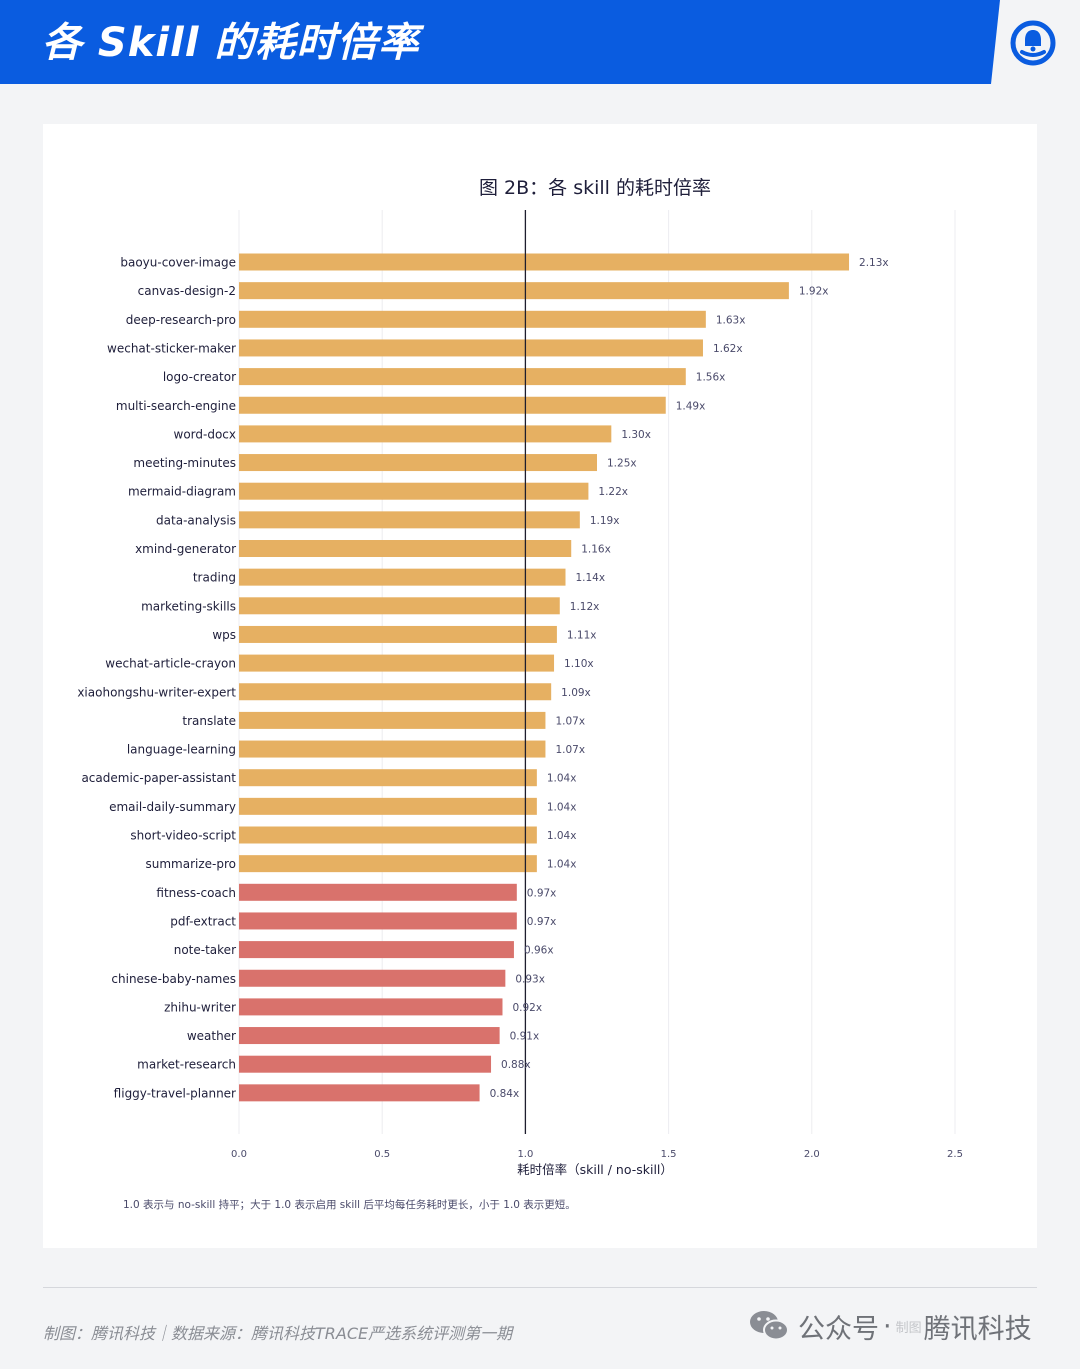 This screenshot has height=1369, width=1080. Describe the element at coordinates (812, 1154) in the screenshot. I see `x-tick-label: 2.0` at that location.